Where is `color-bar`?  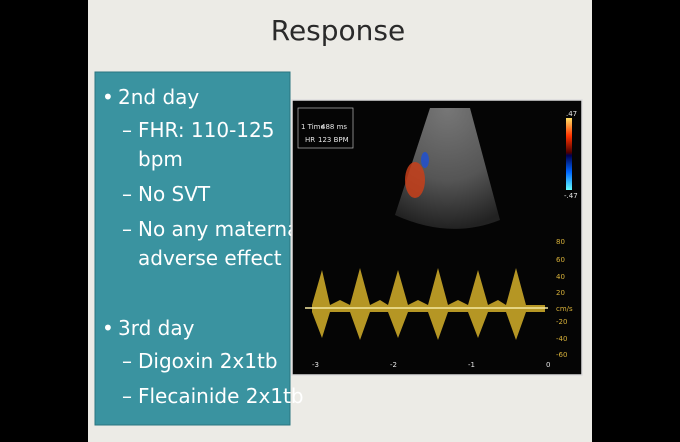
color-bar is located at coordinates (569, 154).